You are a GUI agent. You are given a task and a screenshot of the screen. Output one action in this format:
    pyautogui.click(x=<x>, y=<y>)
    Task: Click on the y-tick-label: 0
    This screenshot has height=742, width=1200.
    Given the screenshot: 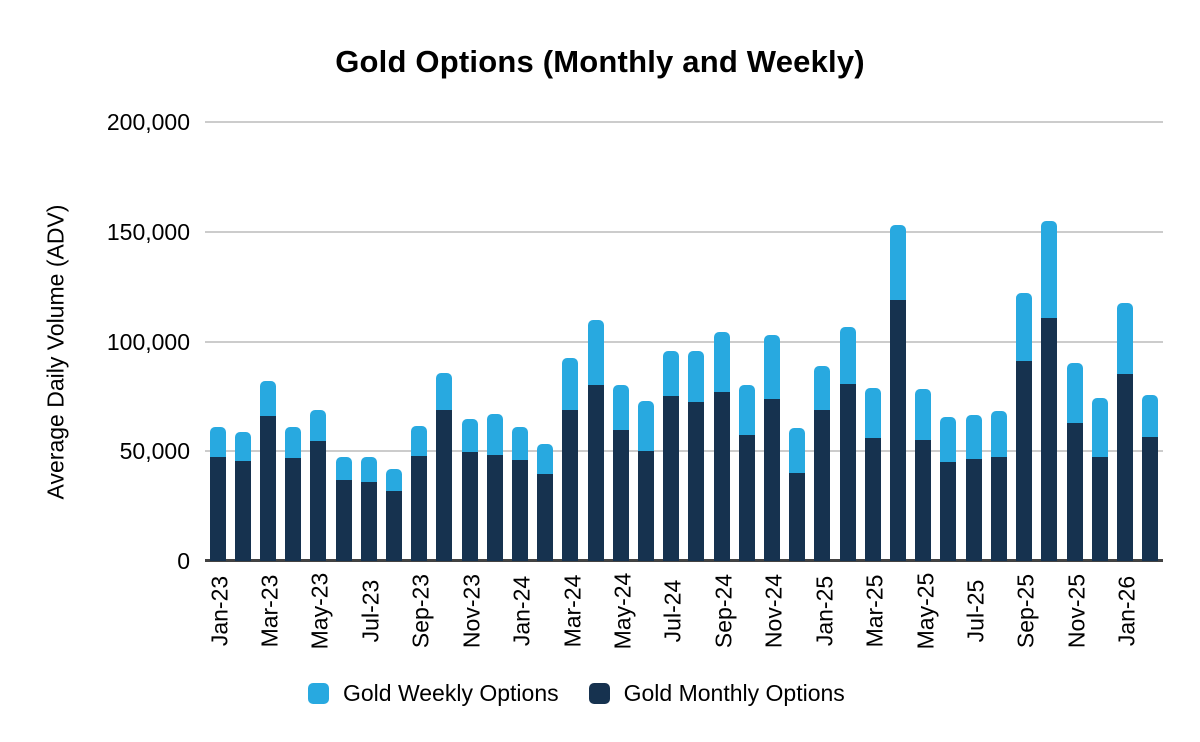 What is the action you would take?
    pyautogui.click(x=183, y=561)
    